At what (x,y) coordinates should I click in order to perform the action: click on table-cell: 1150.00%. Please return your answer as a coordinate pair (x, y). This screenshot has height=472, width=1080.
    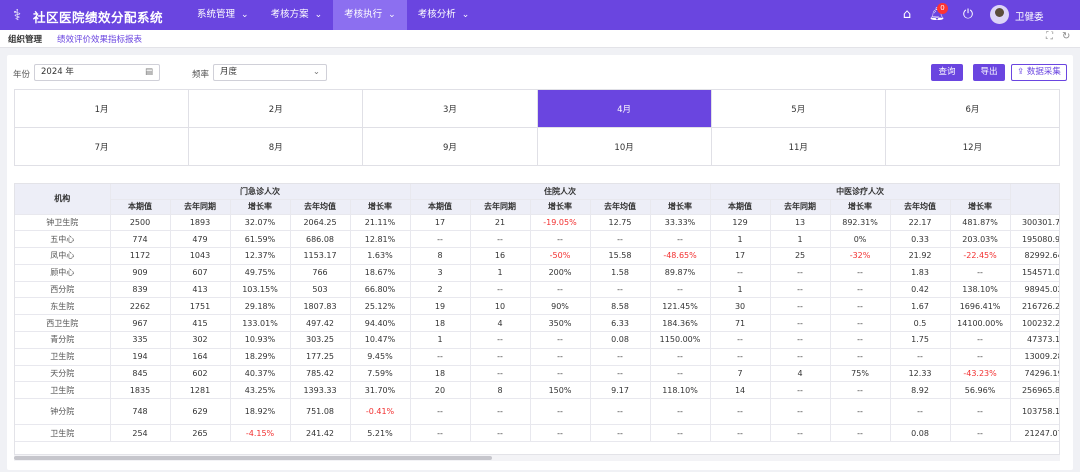
    Looking at the image, I should click on (680, 340).